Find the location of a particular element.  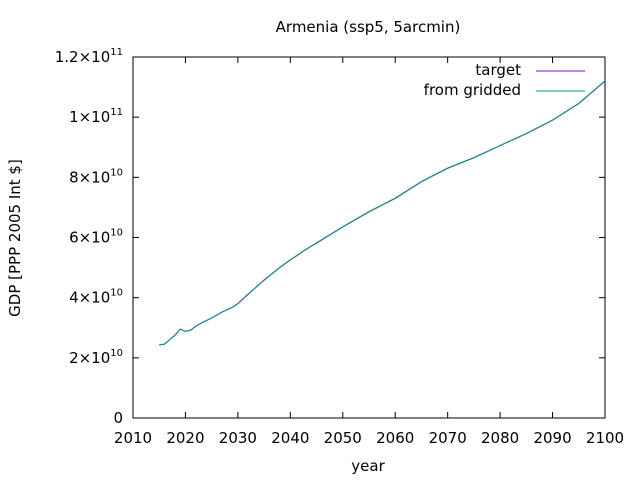

y-tick-mantissa: 0 is located at coordinates (118, 418).